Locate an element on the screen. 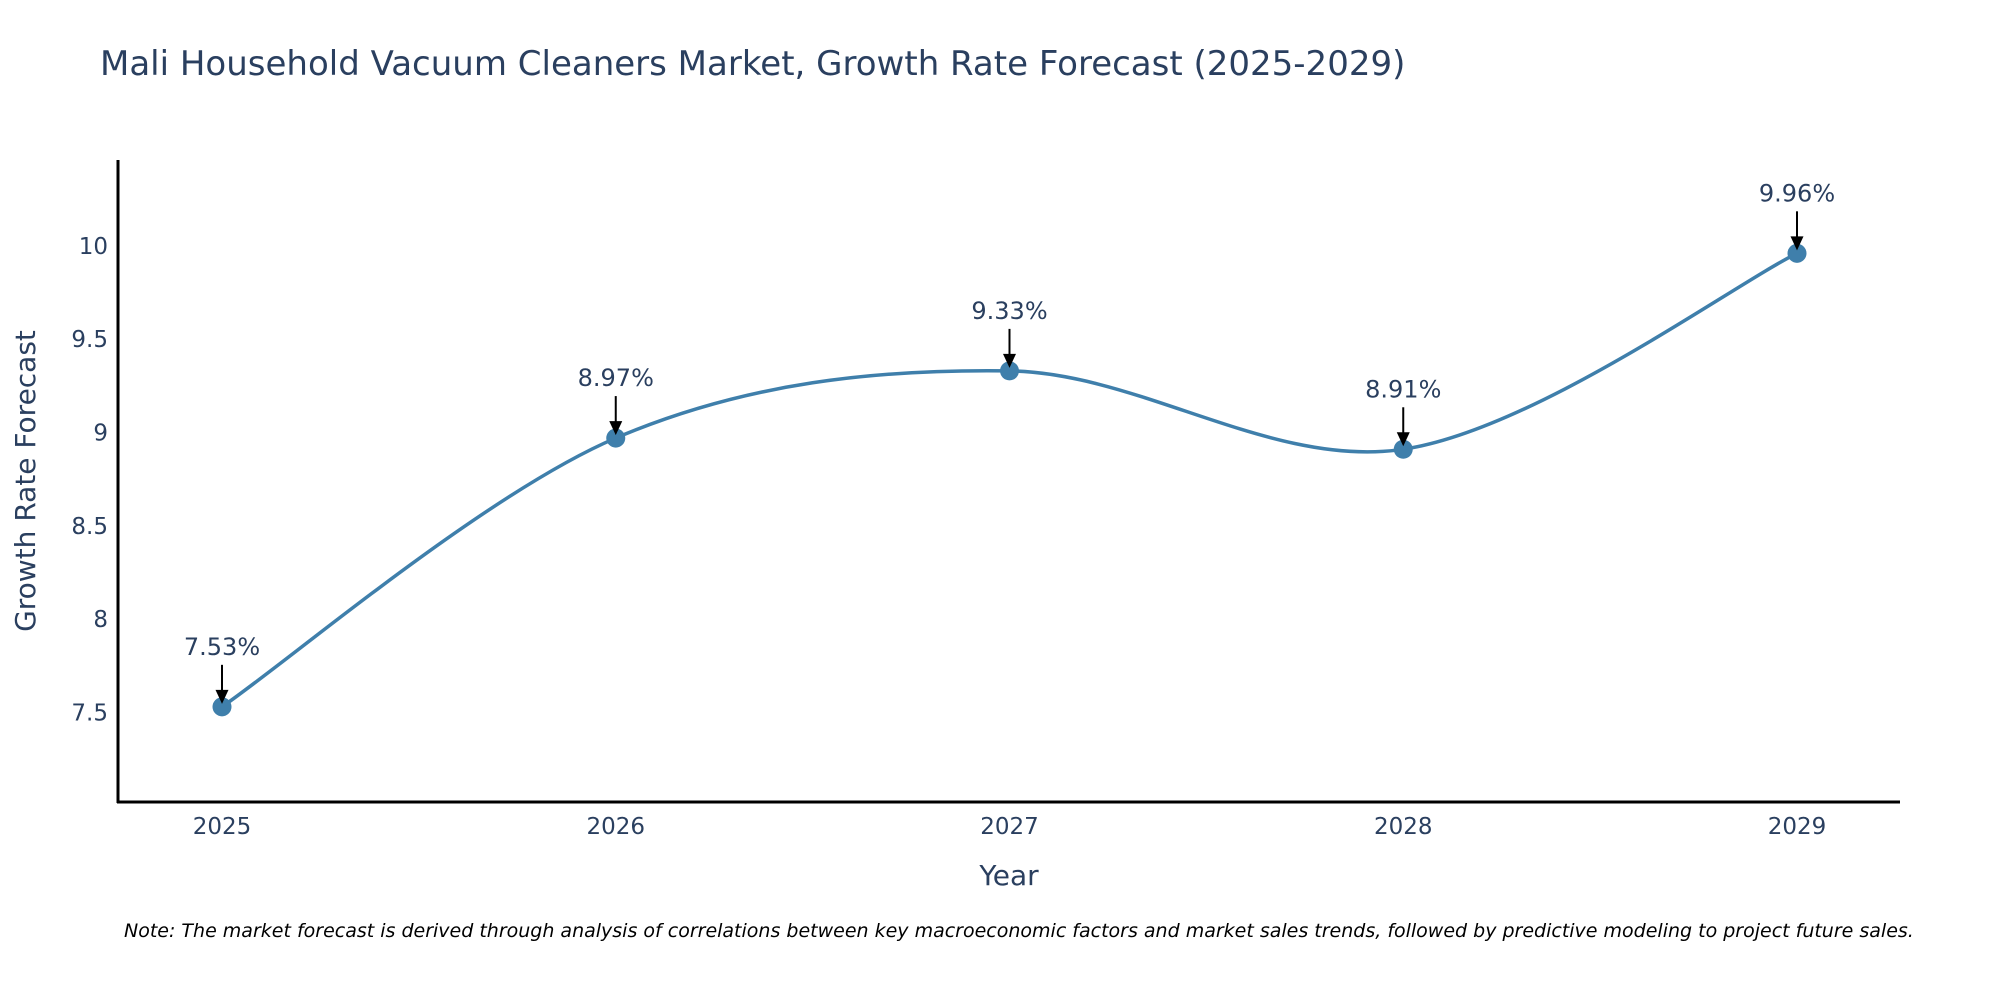 This screenshot has width=2000, height=1000. y-tick-label: 9 is located at coordinates (100, 433).